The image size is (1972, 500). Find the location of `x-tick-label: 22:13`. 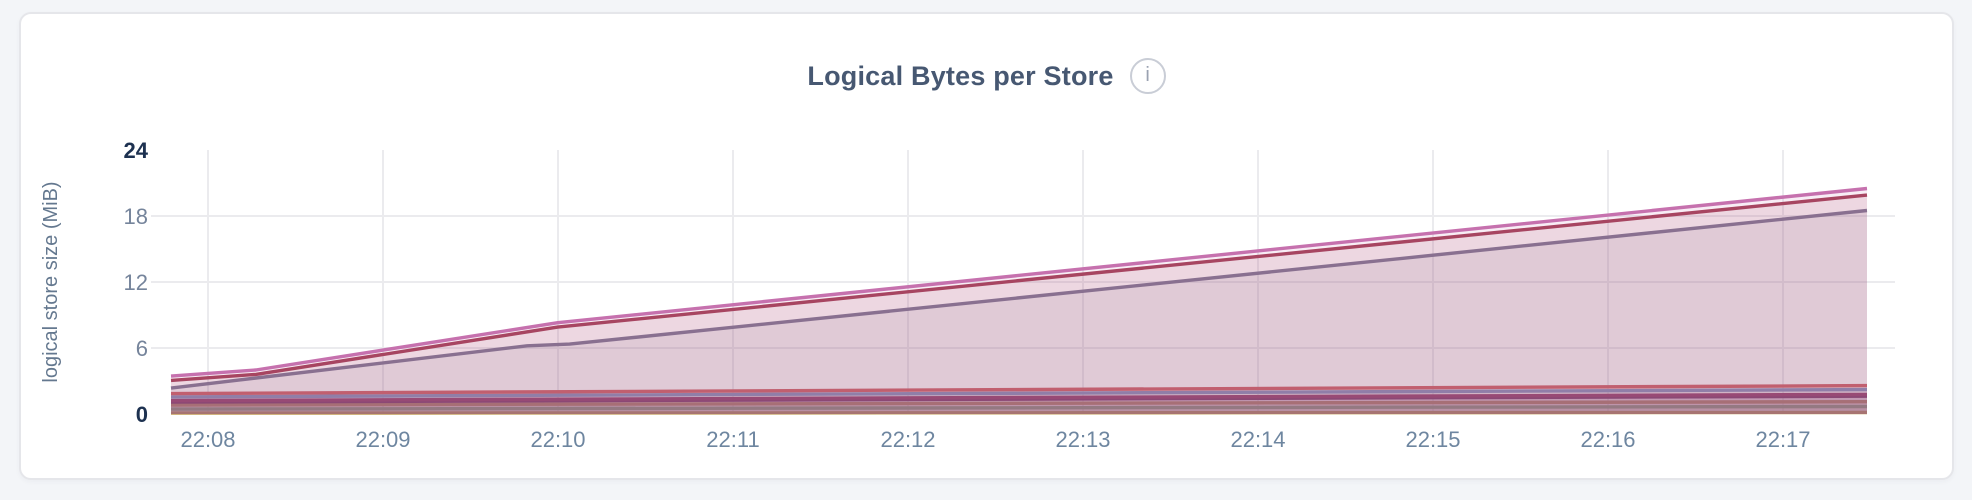

x-tick-label: 22:13 is located at coordinates (1082, 439).